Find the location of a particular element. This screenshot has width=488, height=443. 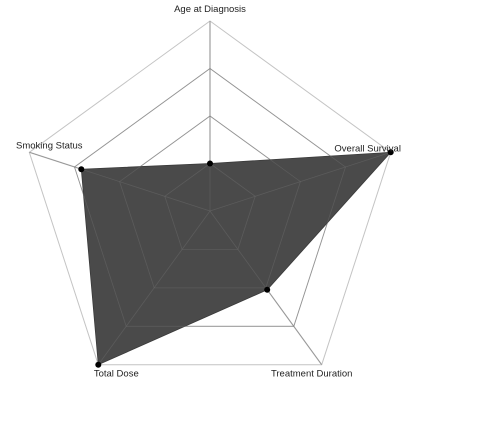

axis-label-1: Overall Survival is located at coordinates (367, 148).